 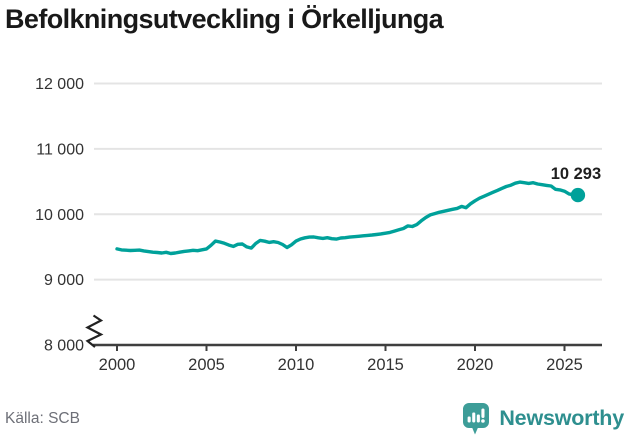 What do you see at coordinates (94, 331) in the screenshot?
I see `axis-break-icon` at bounding box center [94, 331].